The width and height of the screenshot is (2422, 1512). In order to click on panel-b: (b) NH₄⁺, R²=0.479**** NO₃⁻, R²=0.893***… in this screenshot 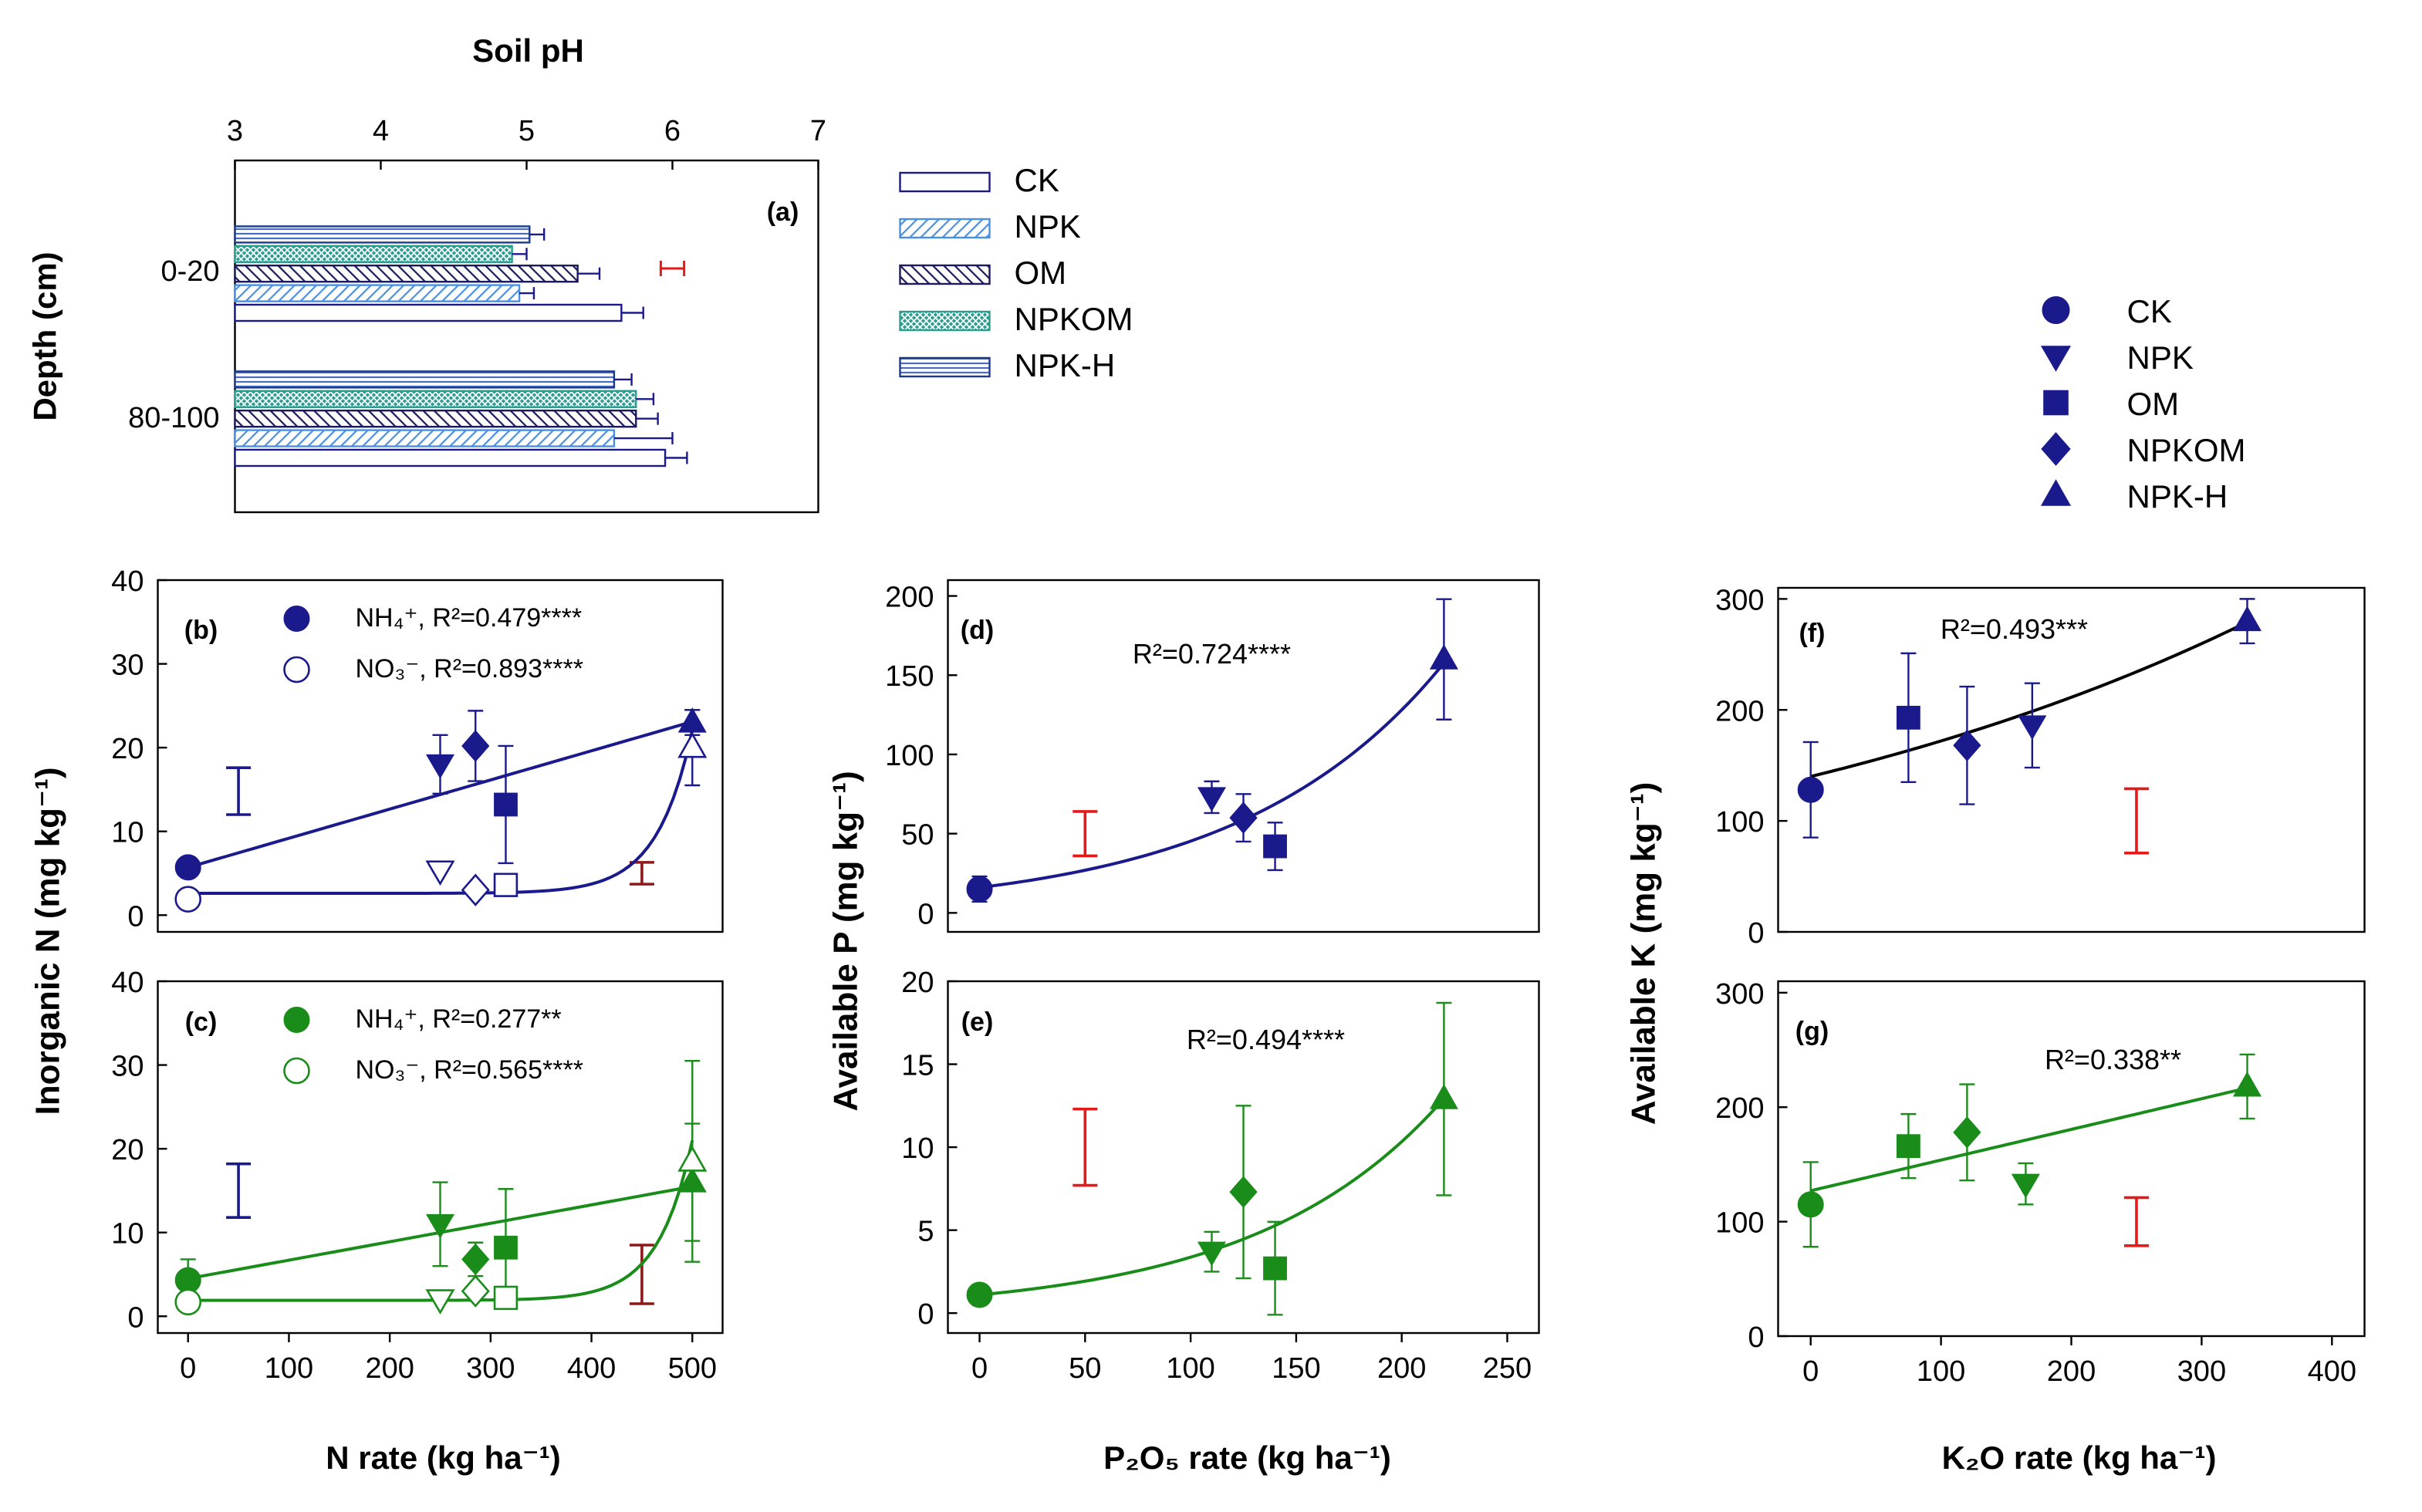, I will do `click(418, 749)`.